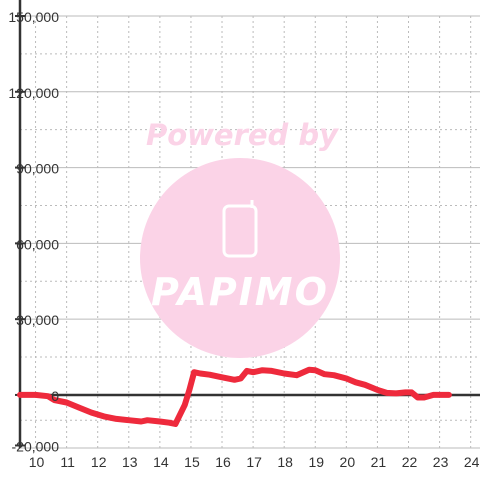 Image resolution: width=480 pixels, height=480 pixels. Describe the element at coordinates (348, 462) in the screenshot. I see `x-tick-label: 20` at that location.